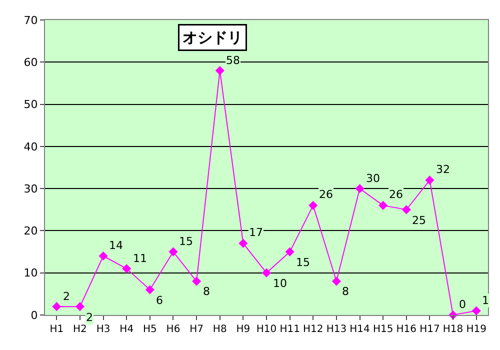 The width and height of the screenshot is (500, 350). I want to click on x-tick-label: H16, so click(406, 329).